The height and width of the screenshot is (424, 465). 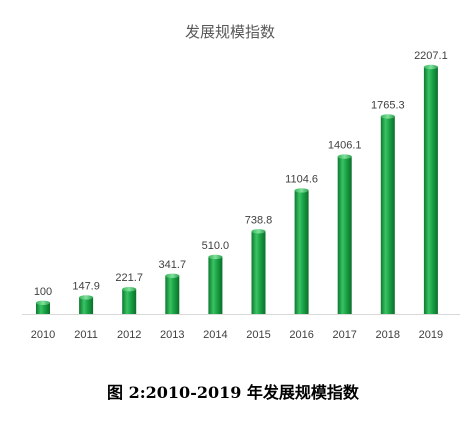 What do you see at coordinates (345, 146) in the screenshot?
I see `data-label-2017: 1406.1` at bounding box center [345, 146].